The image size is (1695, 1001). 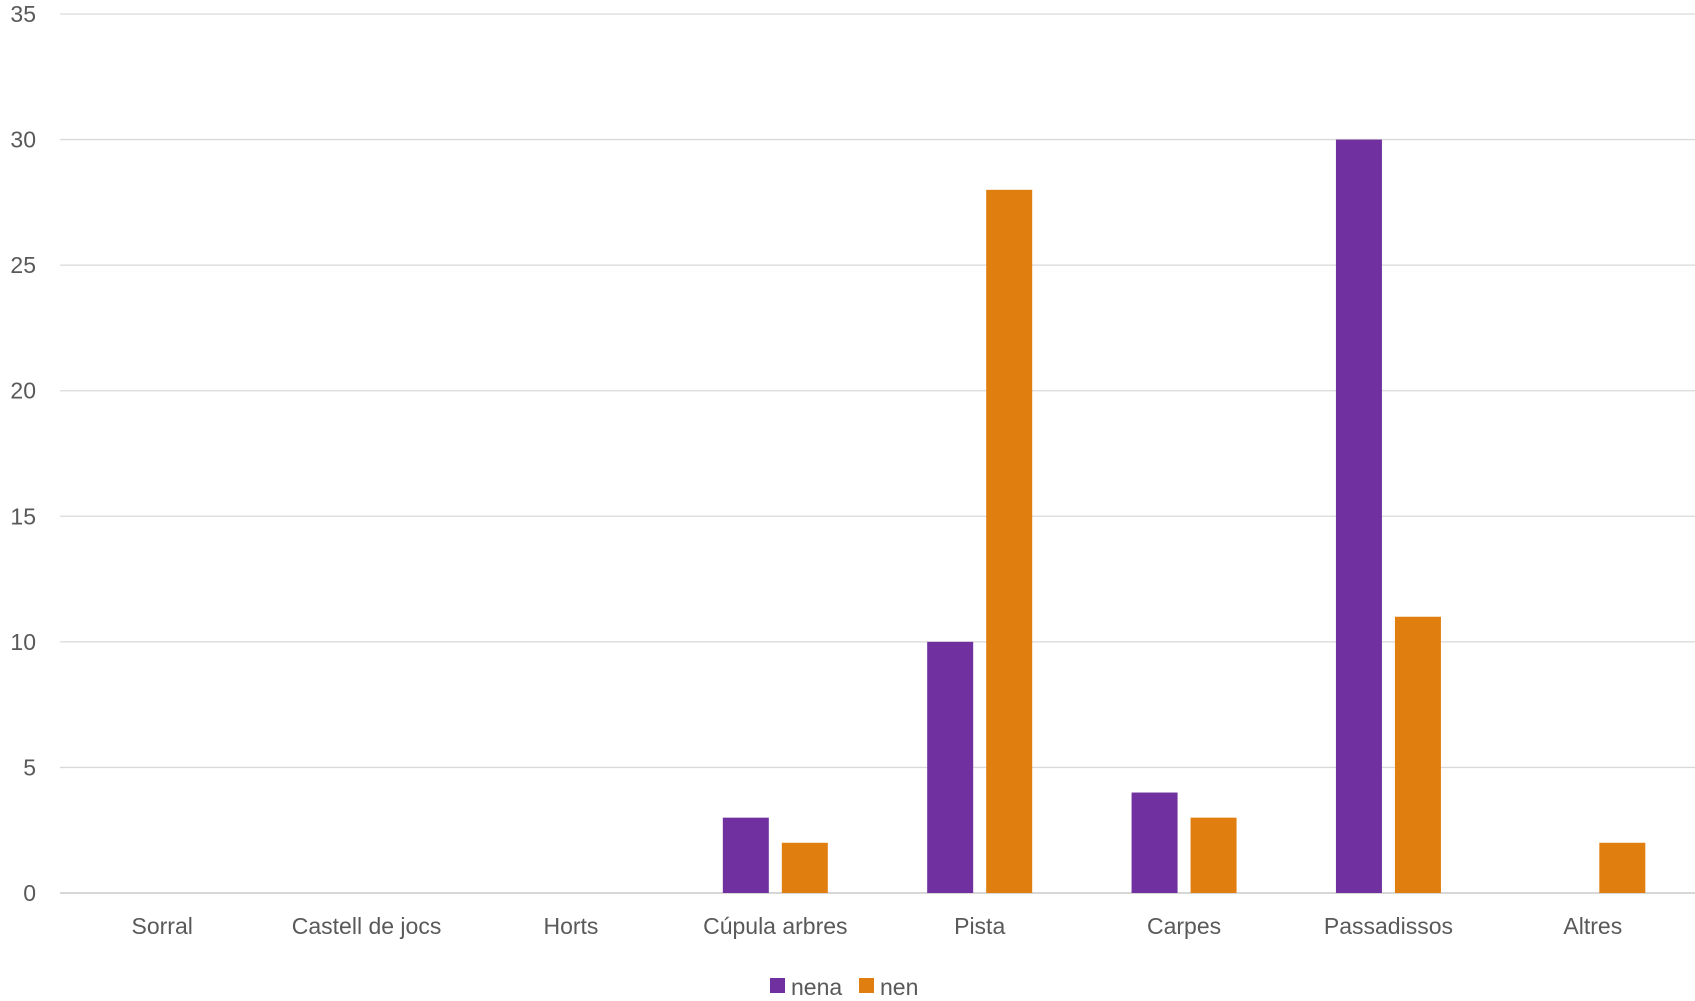 I want to click on y-axis-tick-labels: 0 5 10 15 20 25 30 35, so click(x=23, y=453).